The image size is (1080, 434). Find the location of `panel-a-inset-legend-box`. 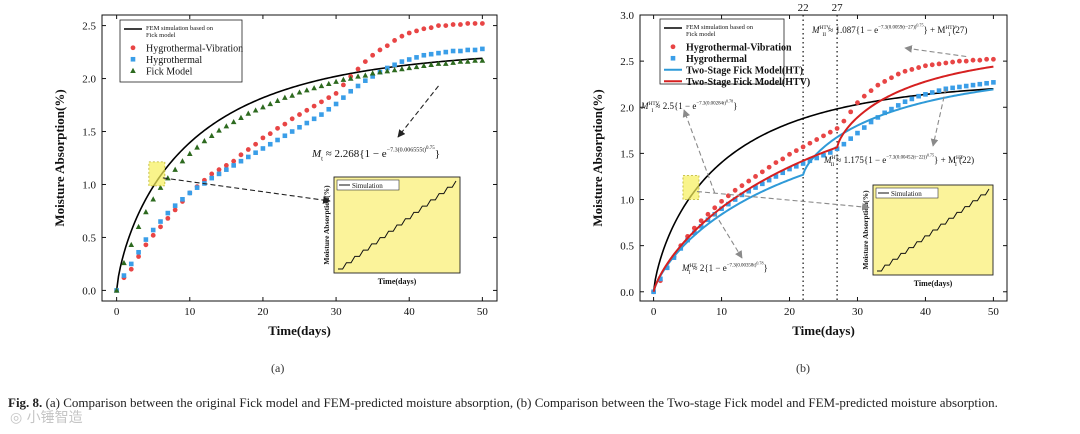

panel-a-inset-legend-box is located at coordinates (368, 185).